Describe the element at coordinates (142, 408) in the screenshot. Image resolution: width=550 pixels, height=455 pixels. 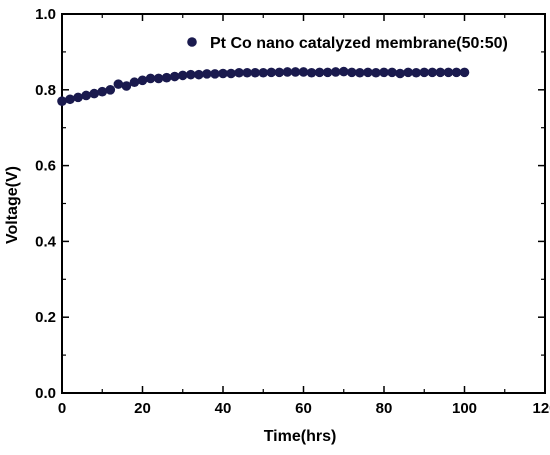
I see `x-tick-label: 20` at that location.